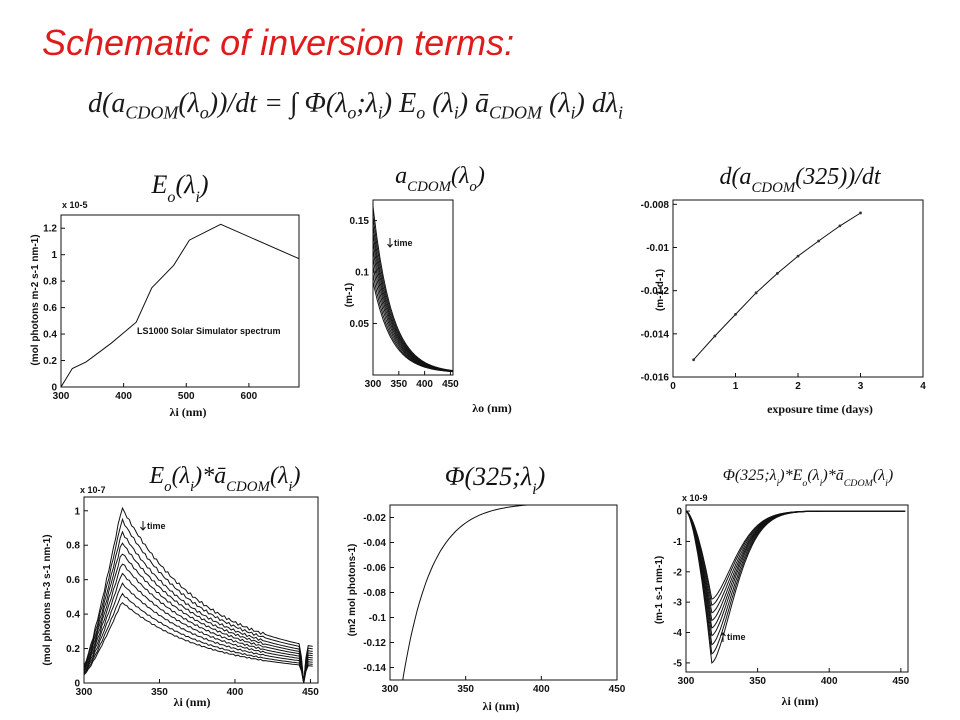 The image size is (960, 720). I want to click on y-axis-label: (m-1), so click(349, 295).